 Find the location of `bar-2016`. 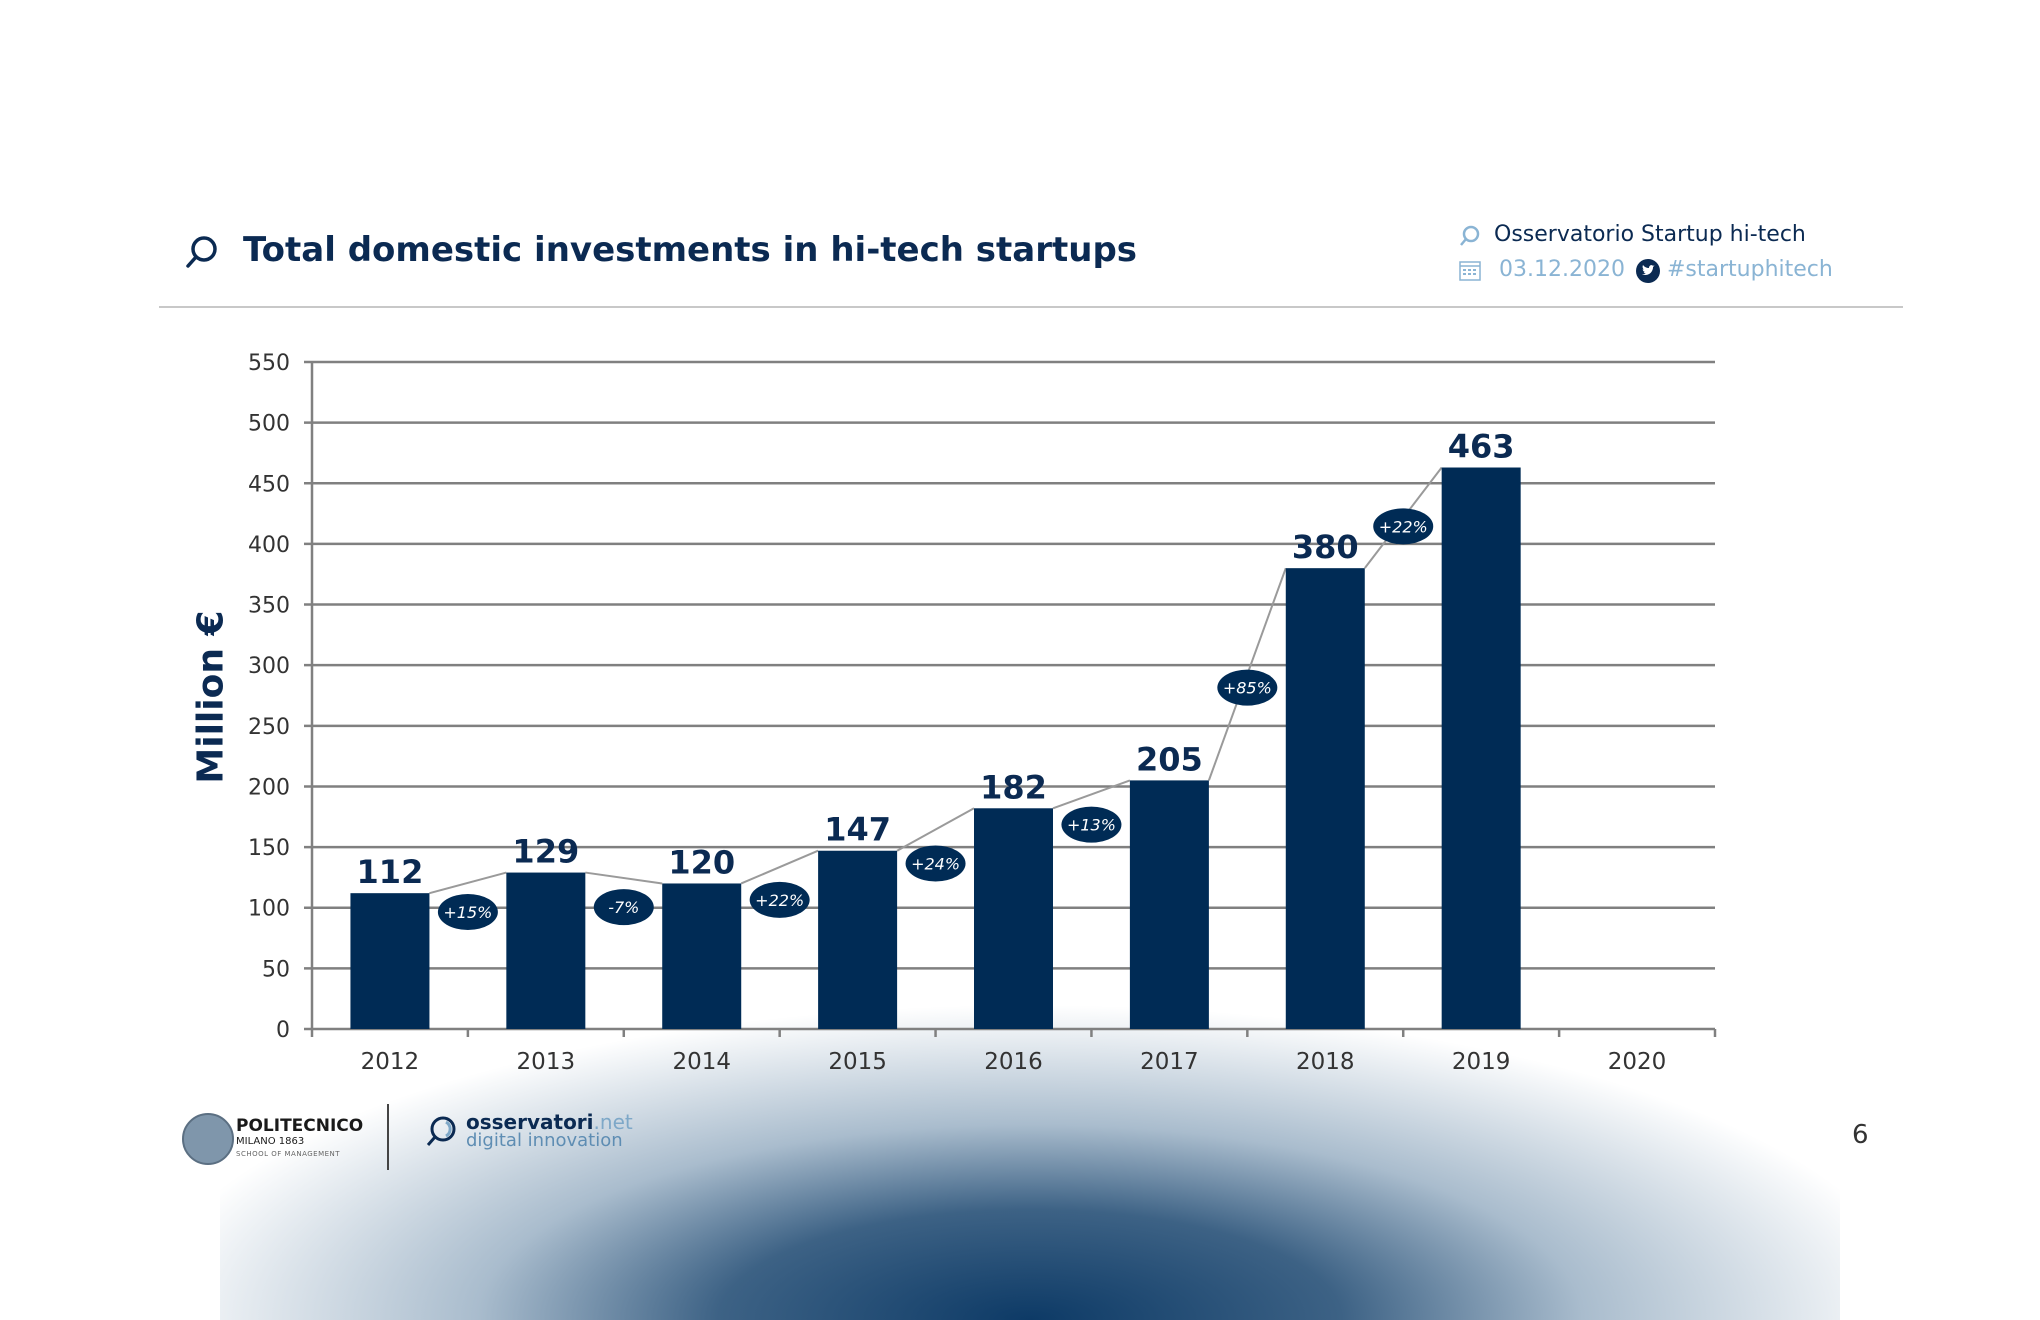

bar-2016 is located at coordinates (1013, 918).